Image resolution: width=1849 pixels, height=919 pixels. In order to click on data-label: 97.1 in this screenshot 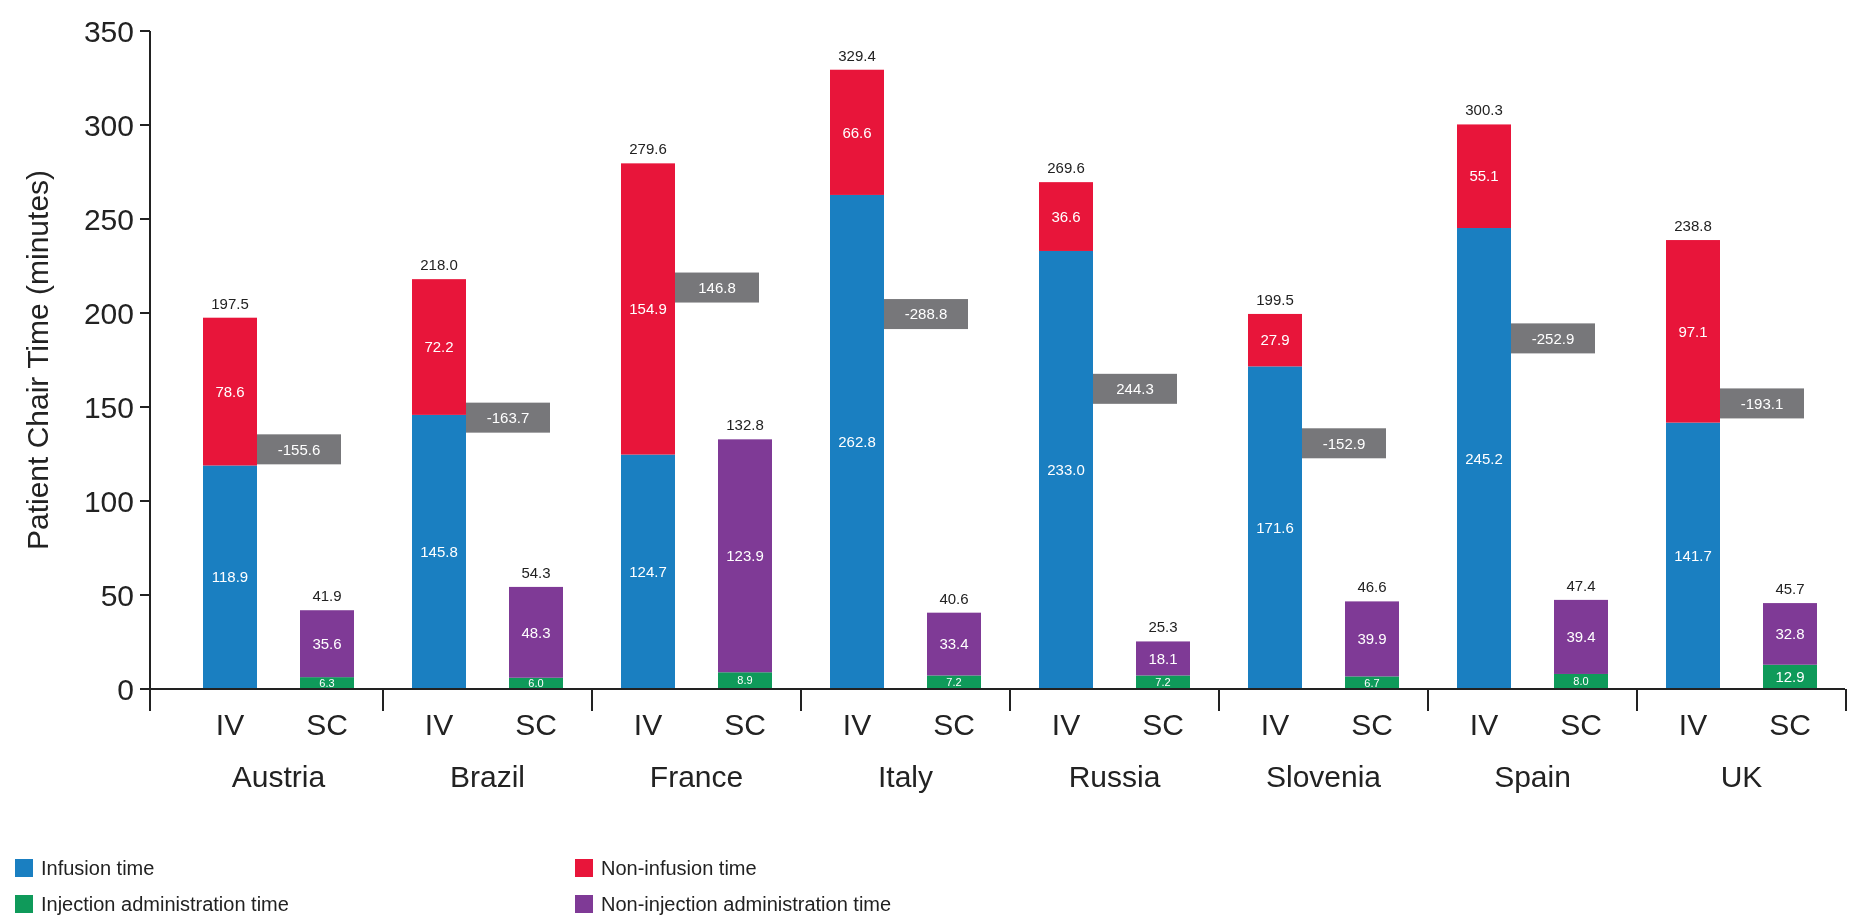, I will do `click(1693, 331)`.